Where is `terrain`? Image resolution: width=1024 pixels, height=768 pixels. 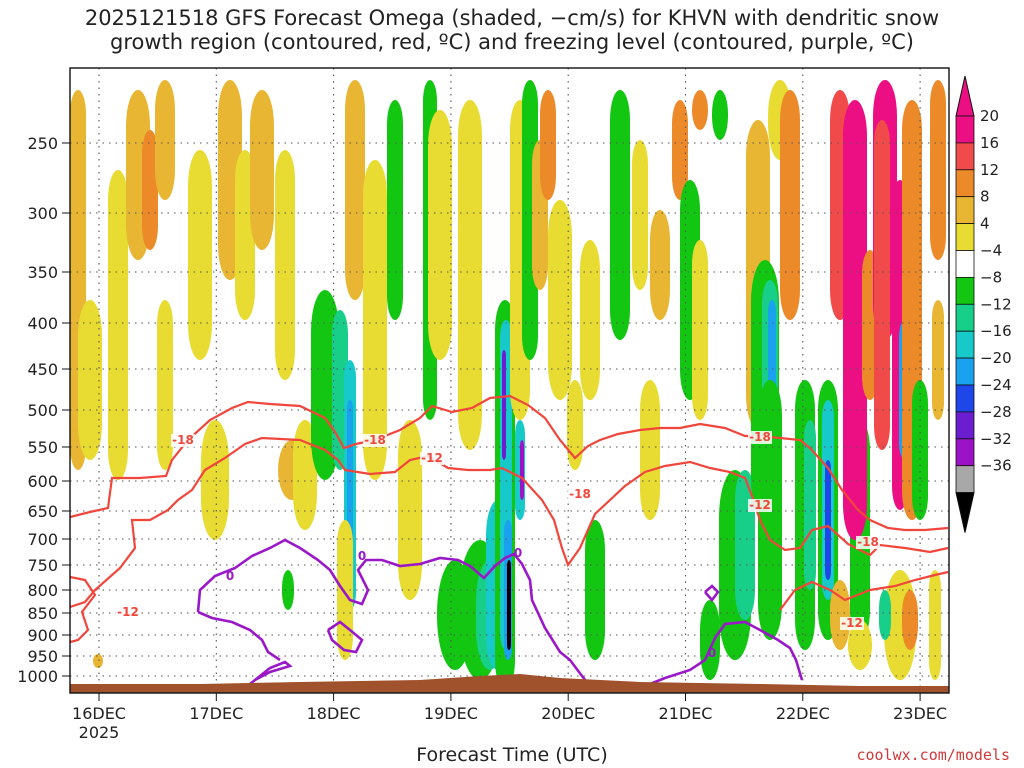 terrain is located at coordinates (509, 683).